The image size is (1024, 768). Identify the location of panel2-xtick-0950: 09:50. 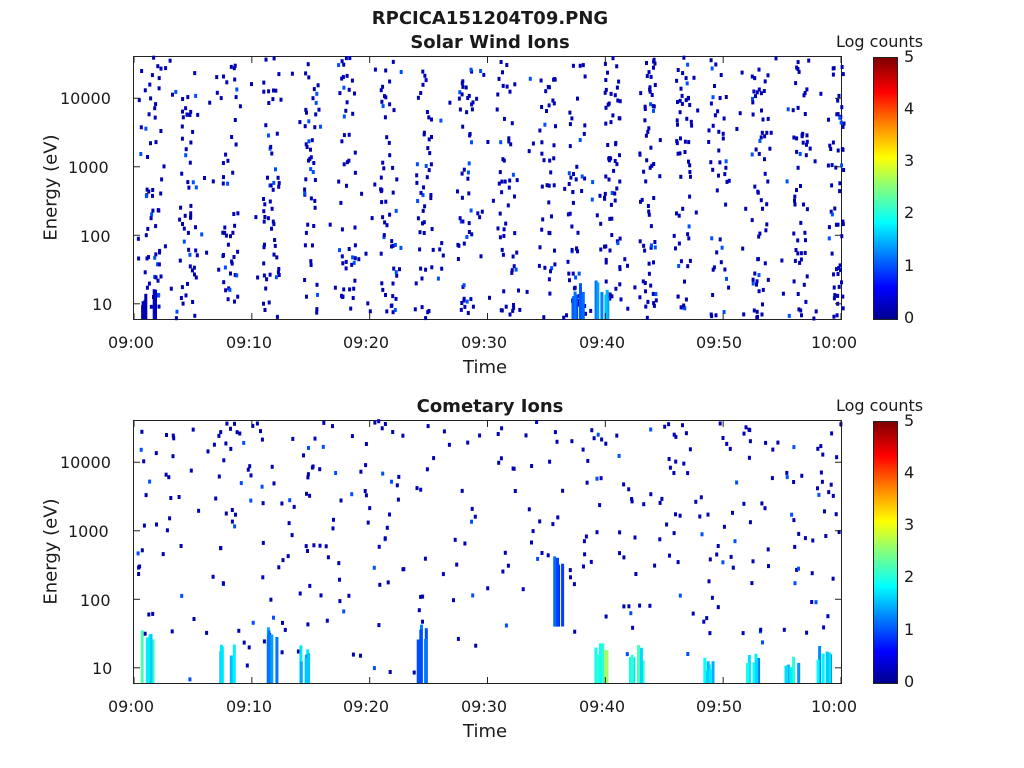
(719, 706).